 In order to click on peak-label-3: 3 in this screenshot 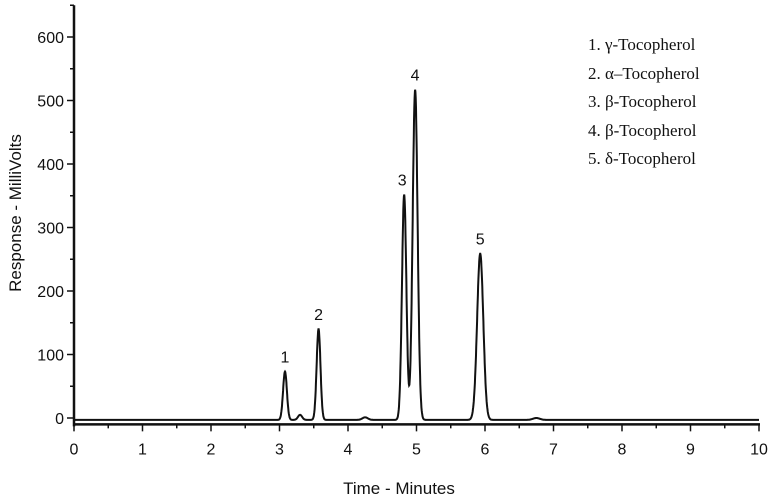, I will do `click(402, 180)`.